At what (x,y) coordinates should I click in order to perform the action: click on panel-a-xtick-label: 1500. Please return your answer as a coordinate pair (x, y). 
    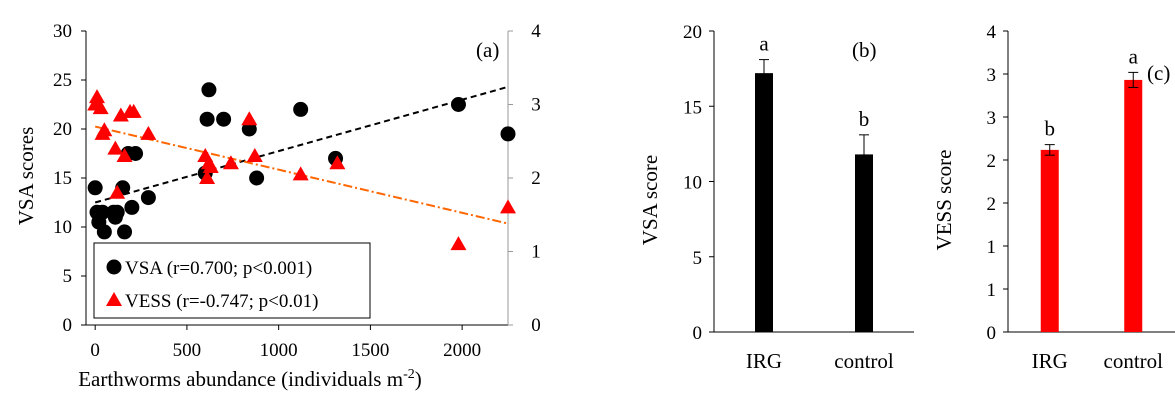
    Looking at the image, I should click on (370, 350).